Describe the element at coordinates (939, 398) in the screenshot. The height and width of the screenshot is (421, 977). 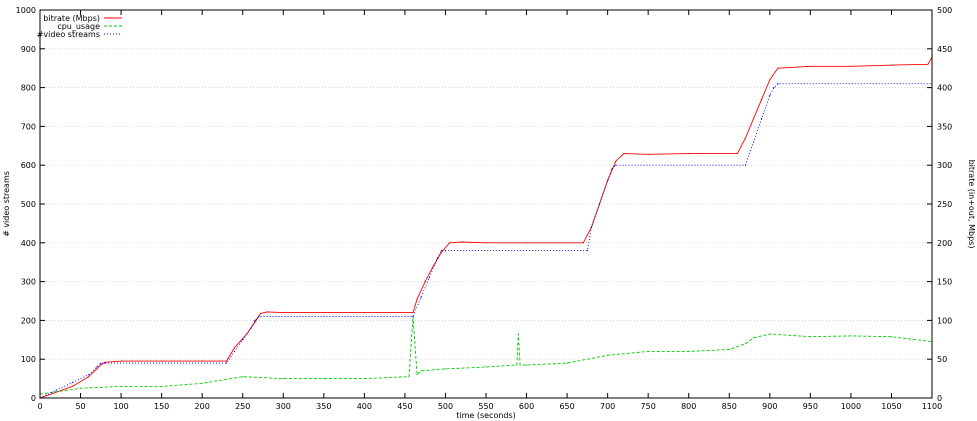
I see `y-tick-label-right: 0` at that location.